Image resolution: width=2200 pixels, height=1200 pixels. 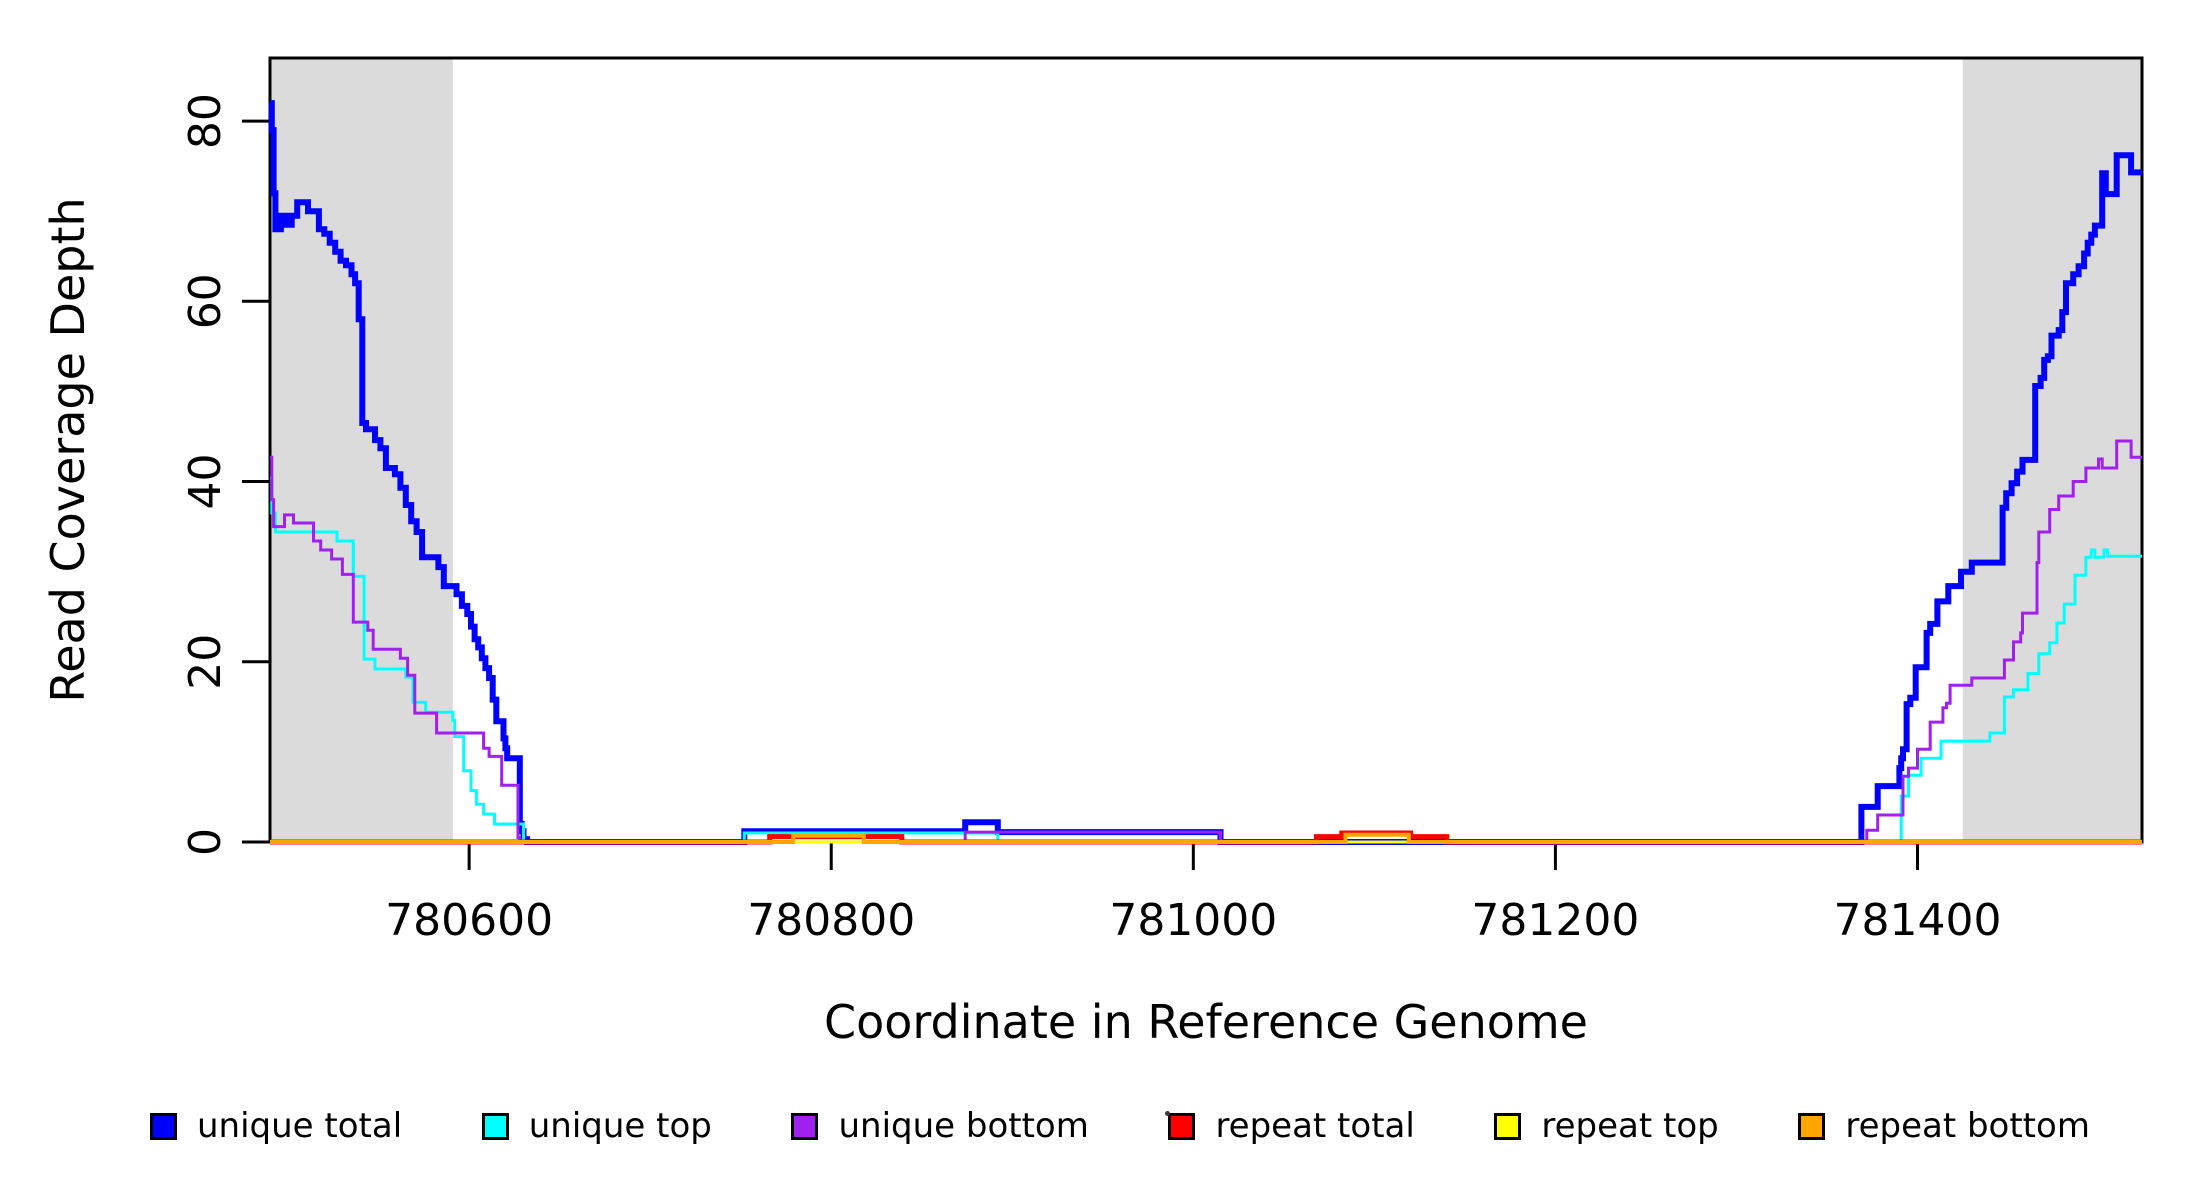 What do you see at coordinates (805, 1126) in the screenshot?
I see `legend-swatch-unique-bottom` at bounding box center [805, 1126].